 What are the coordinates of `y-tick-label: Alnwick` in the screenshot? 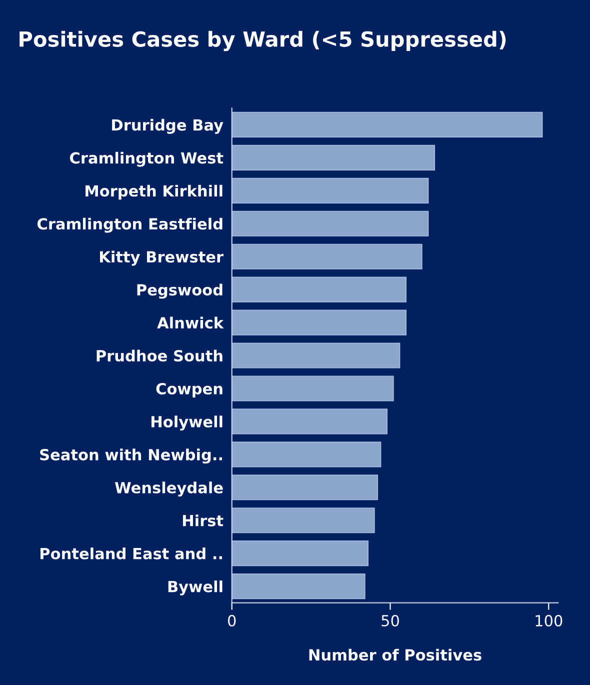 It's located at (190, 322).